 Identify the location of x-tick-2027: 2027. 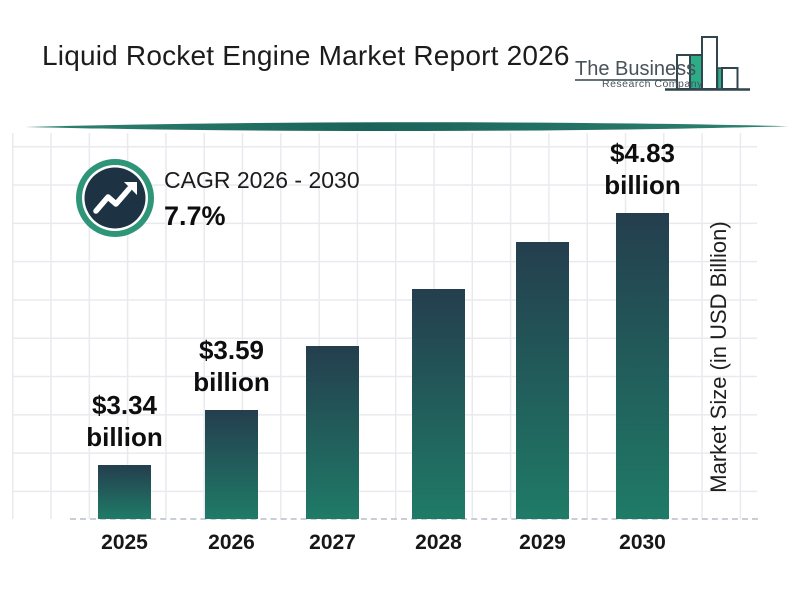
(332, 542).